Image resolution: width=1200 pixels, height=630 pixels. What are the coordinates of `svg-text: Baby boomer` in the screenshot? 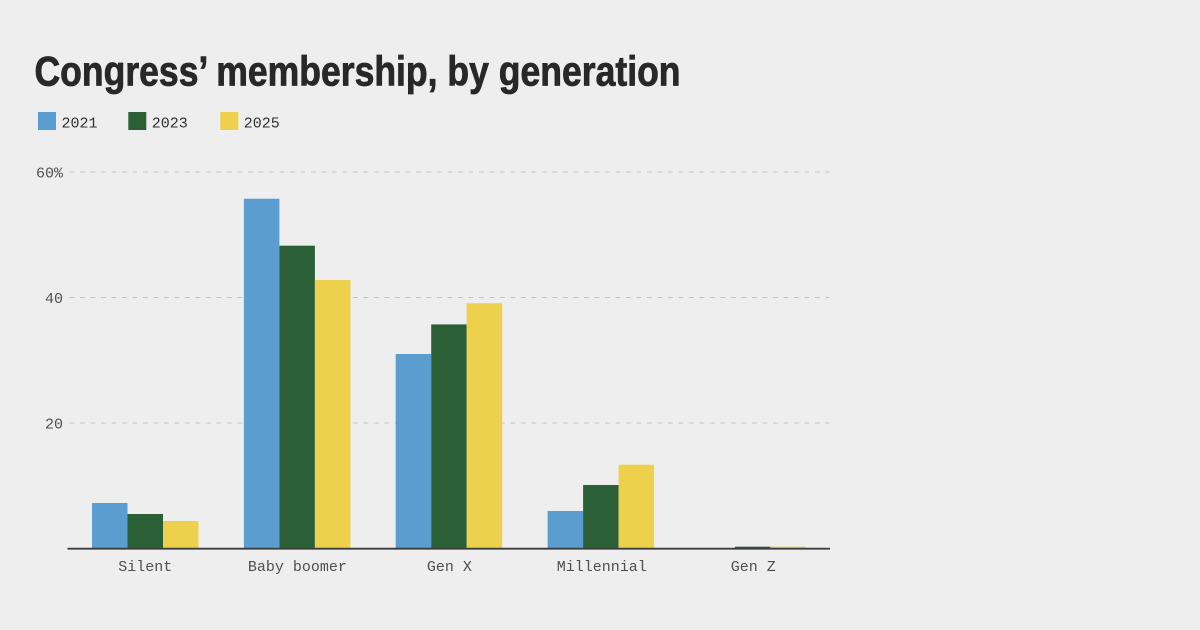 It's located at (297, 567).